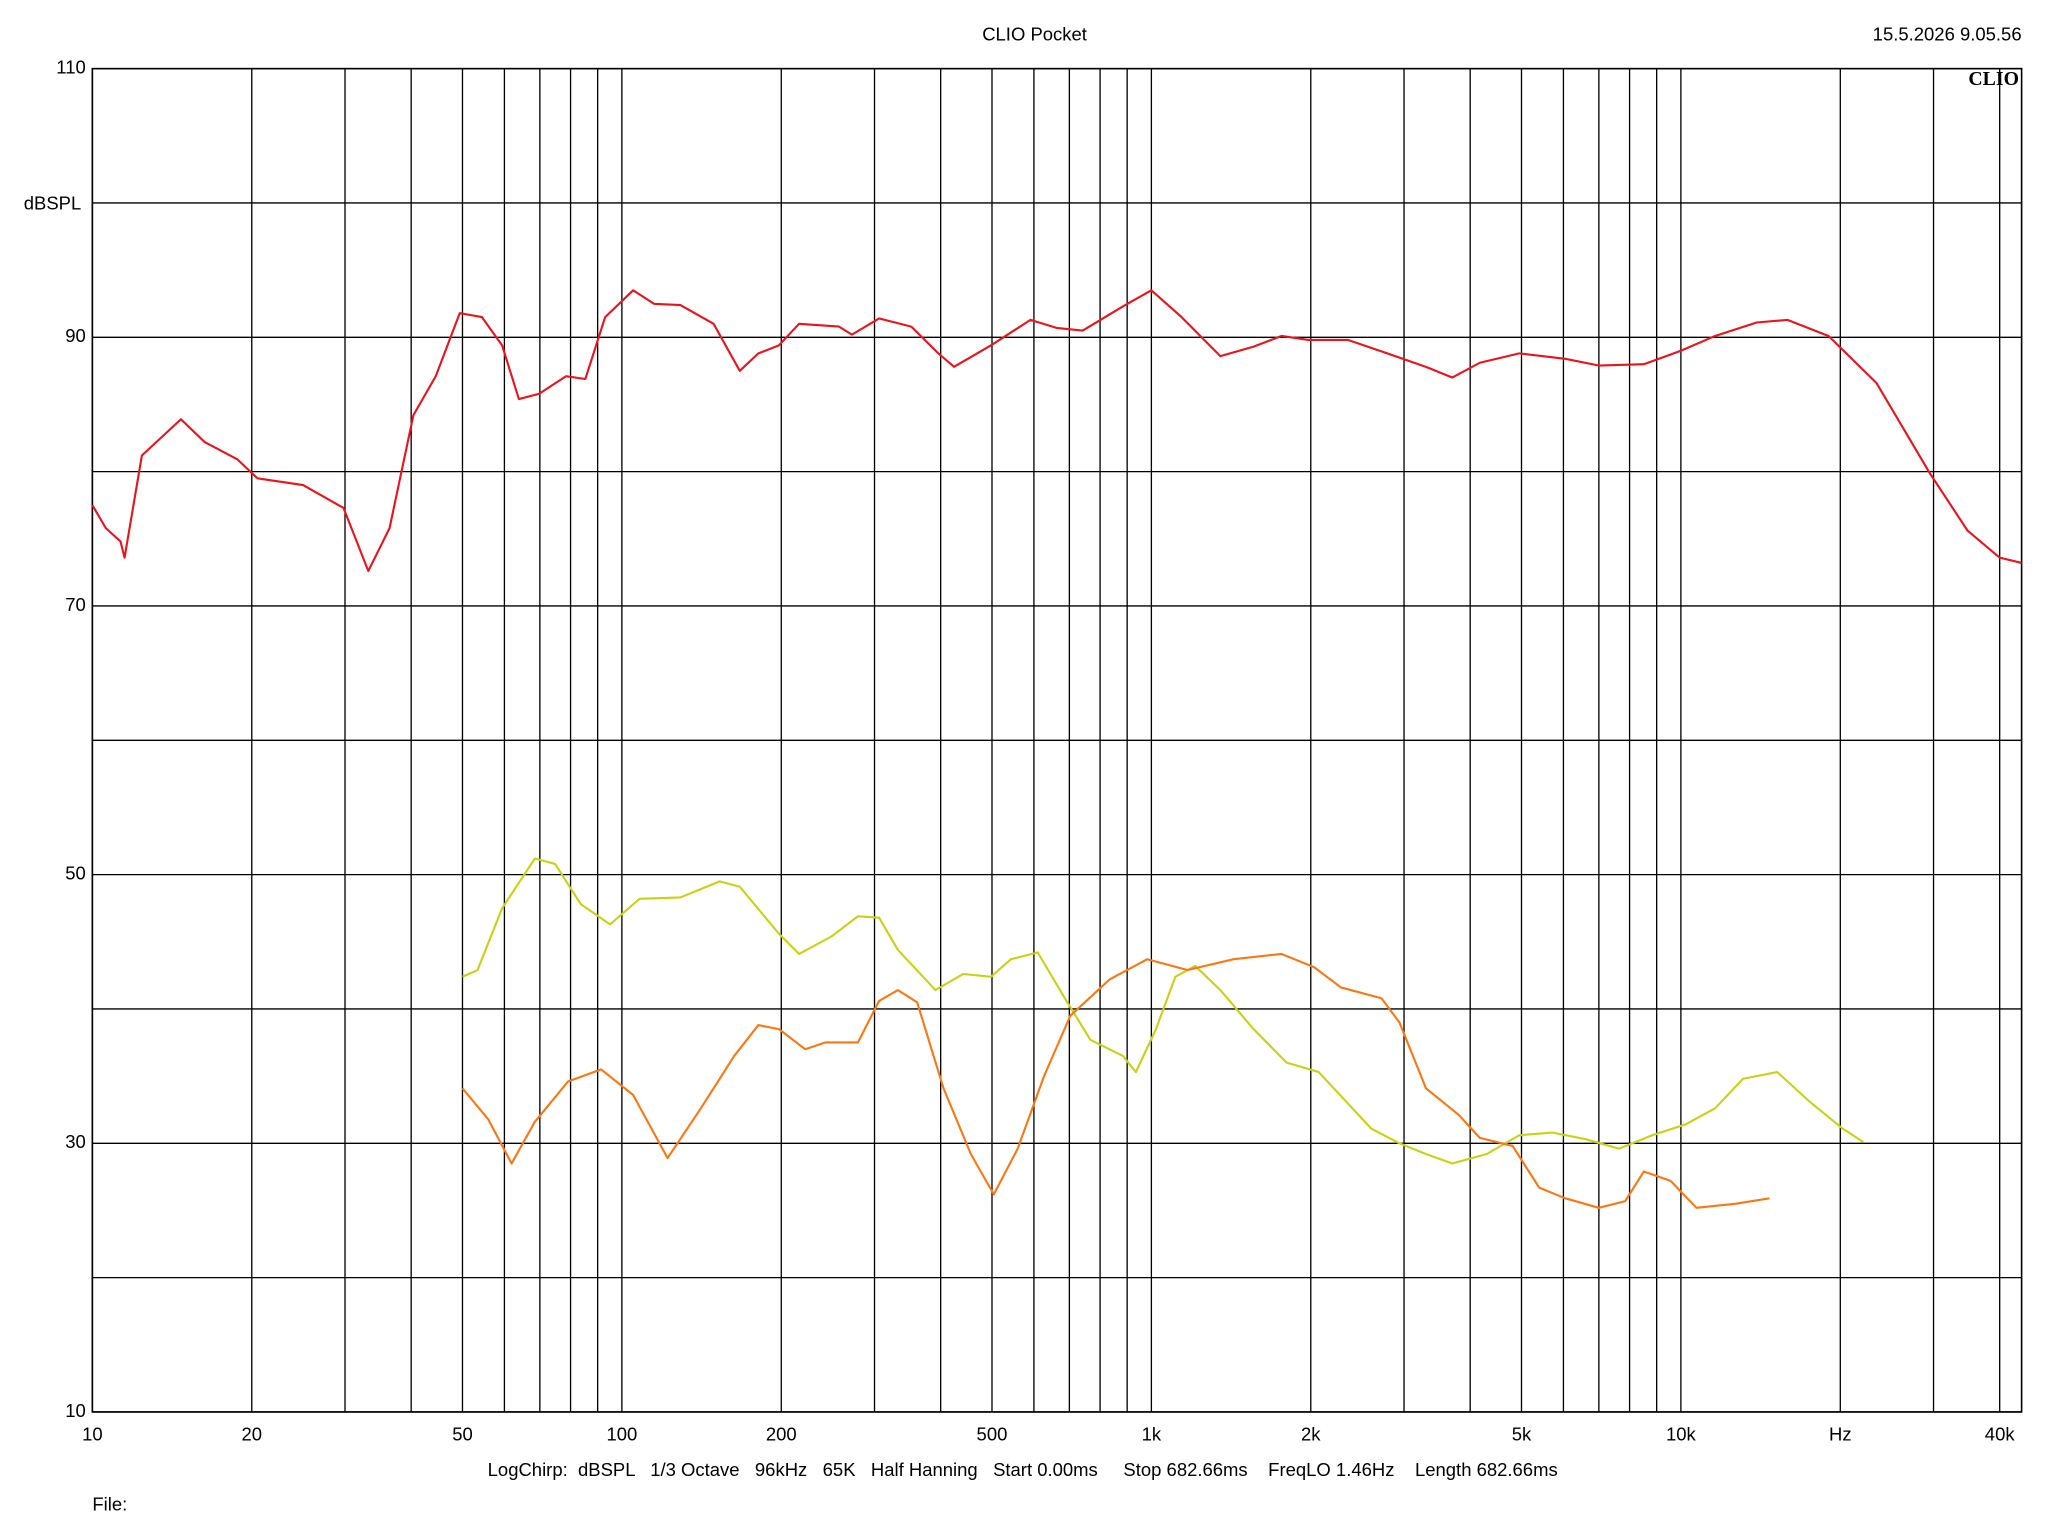 The image size is (2048, 1536). What do you see at coordinates (1522, 1434) in the screenshot?
I see `x-tick-label: 5k` at bounding box center [1522, 1434].